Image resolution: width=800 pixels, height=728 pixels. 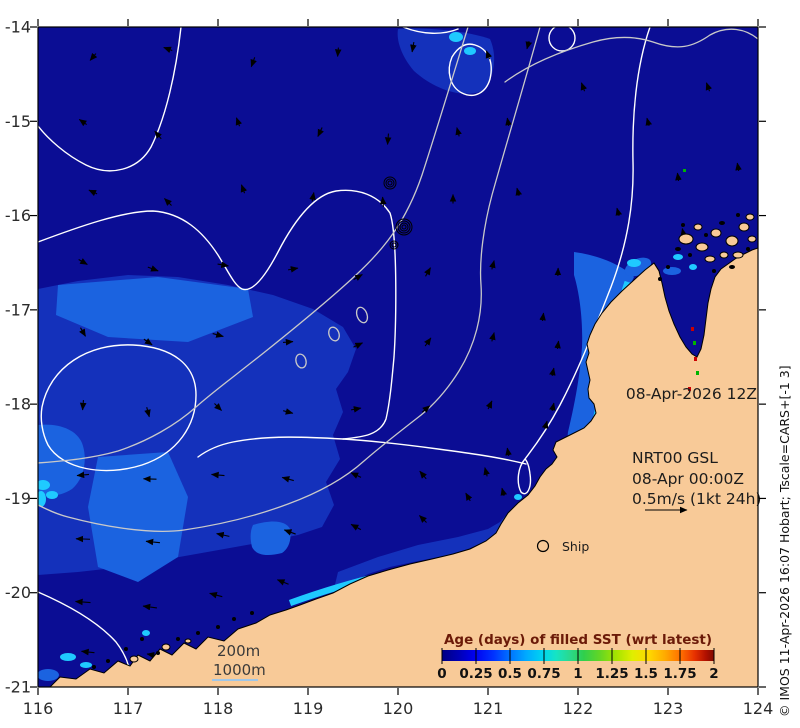 What do you see at coordinates (238, 651) in the screenshot?
I see `isobath-200m-label: 200m` at bounding box center [238, 651].